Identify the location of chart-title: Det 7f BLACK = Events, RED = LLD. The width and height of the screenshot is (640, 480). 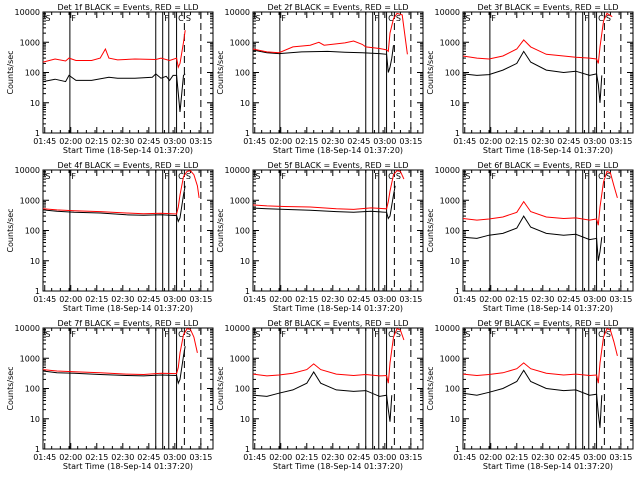
(127, 323).